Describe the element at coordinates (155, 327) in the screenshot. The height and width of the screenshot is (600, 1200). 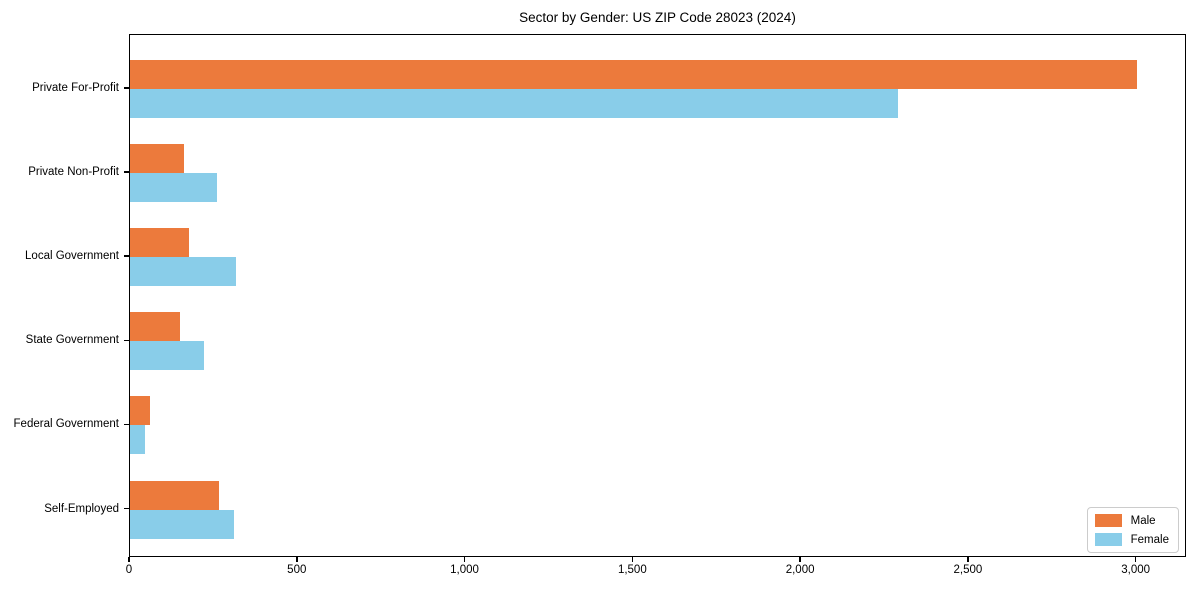
I see `bar-male-state-government` at that location.